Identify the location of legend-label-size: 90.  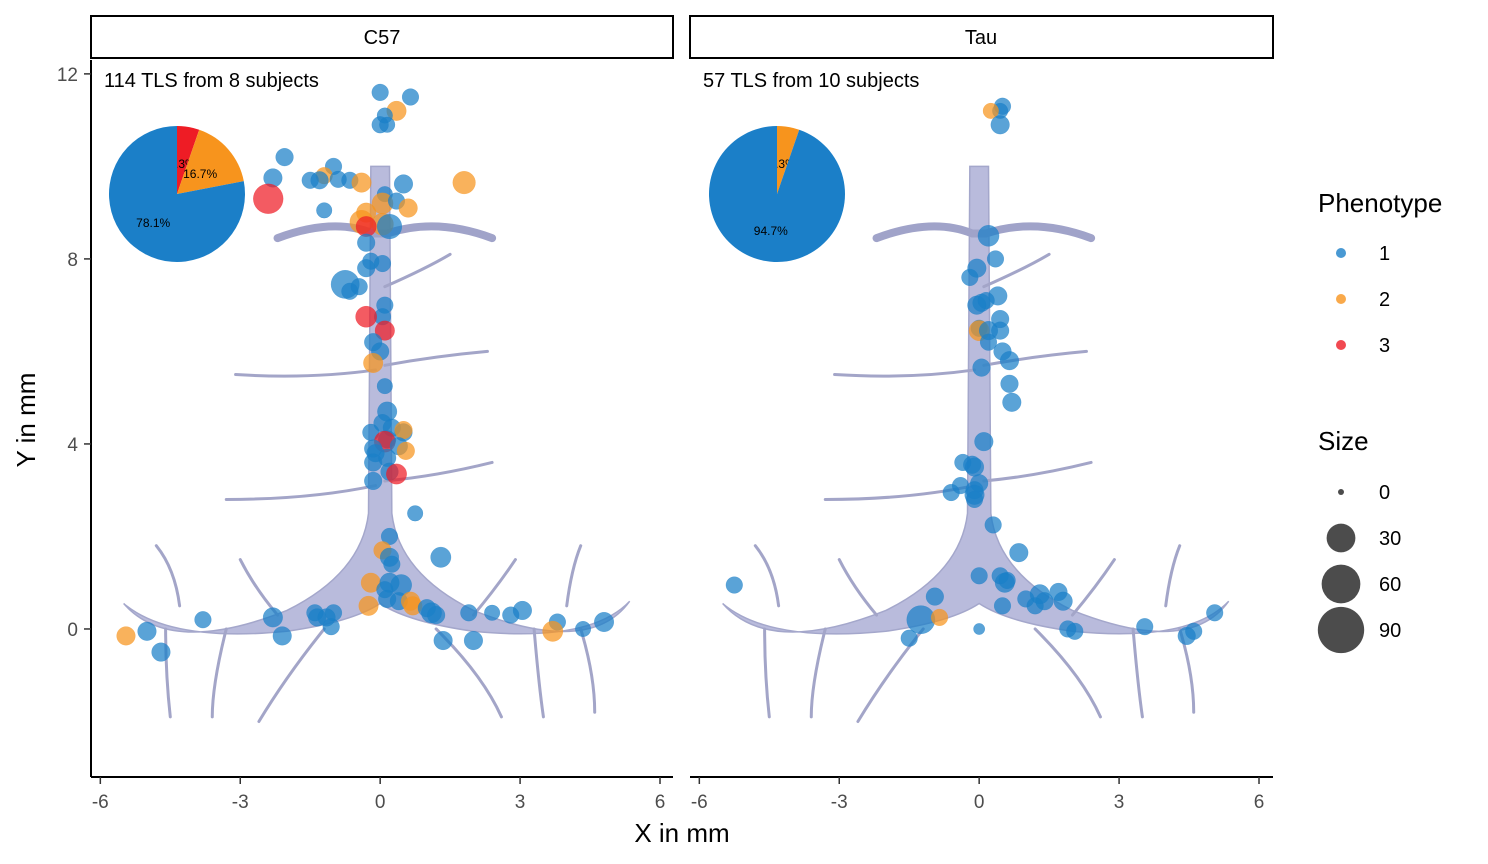
(1390, 631).